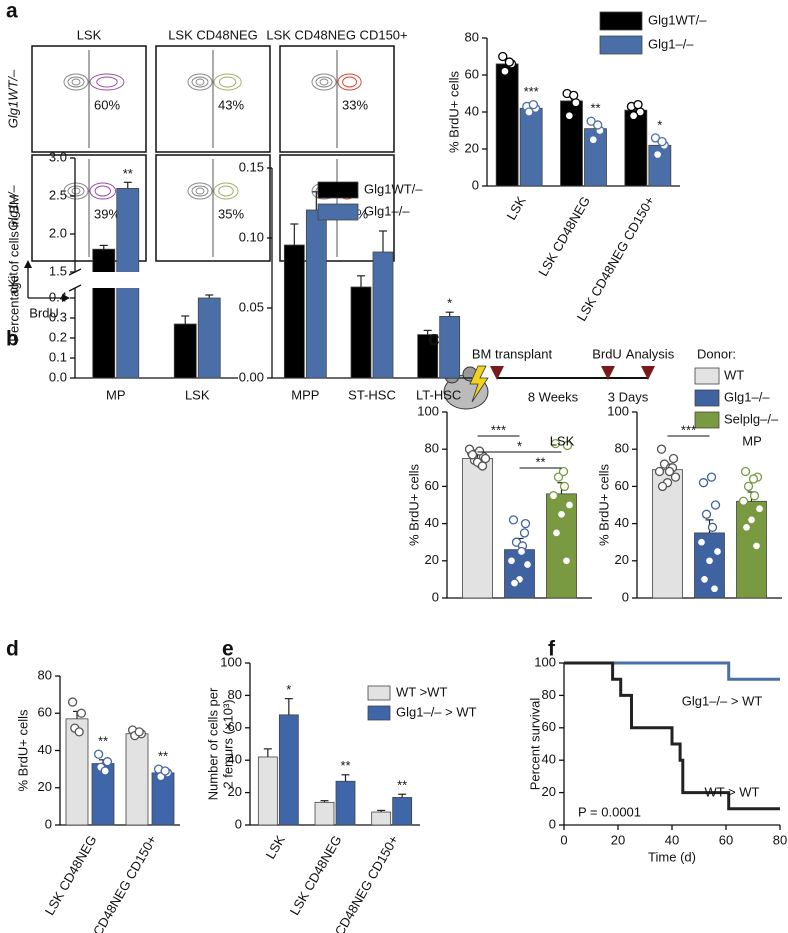 The width and height of the screenshot is (788, 933). Describe the element at coordinates (479, 384) in the screenshot. I see `lightning` at that location.